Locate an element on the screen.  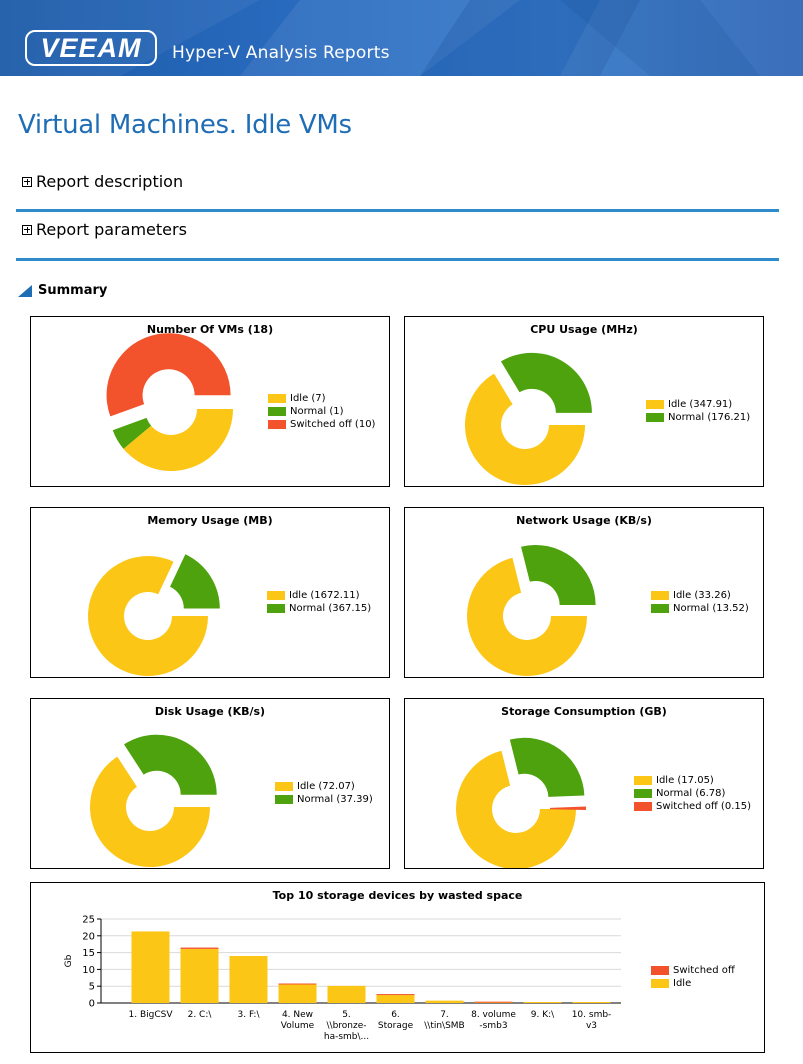
legend-item: Normal (37.39) is located at coordinates (324, 799).